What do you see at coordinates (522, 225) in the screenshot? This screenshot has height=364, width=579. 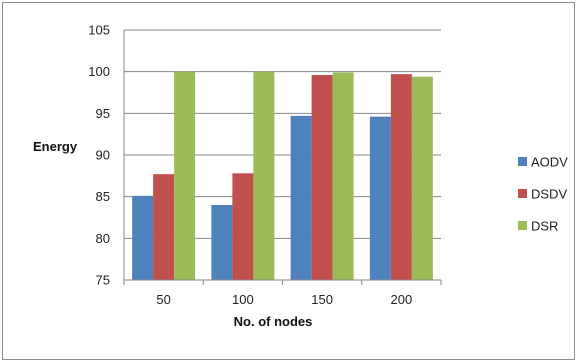 I see `legend-swatch-dsr` at bounding box center [522, 225].